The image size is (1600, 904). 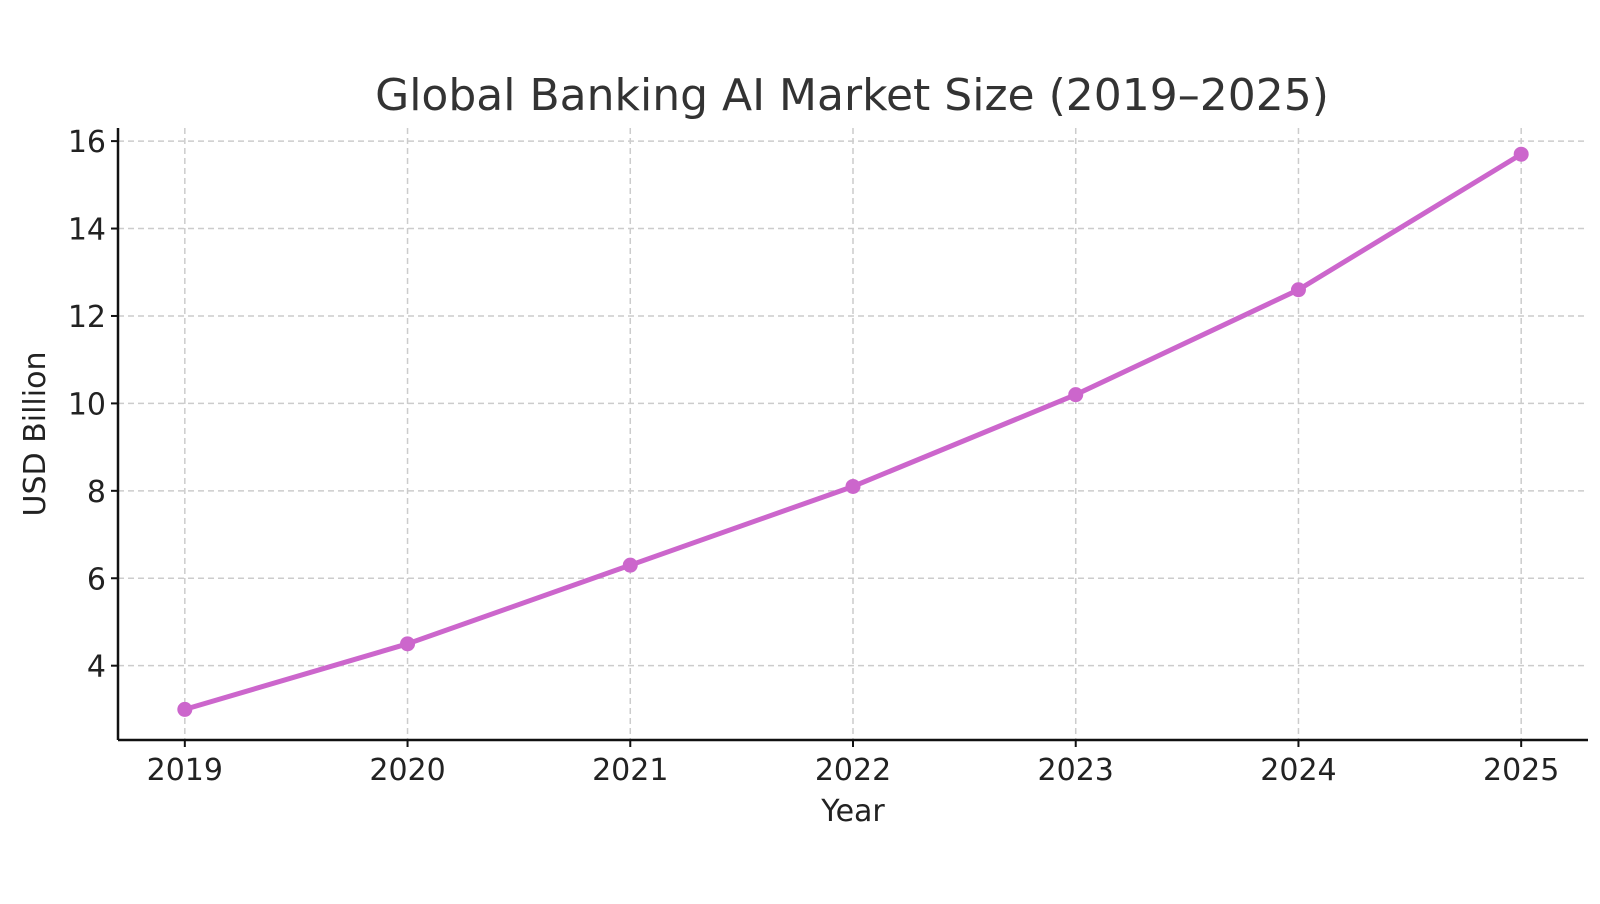 What do you see at coordinates (1298, 290) in the screenshot?
I see `data-point-2024` at bounding box center [1298, 290].